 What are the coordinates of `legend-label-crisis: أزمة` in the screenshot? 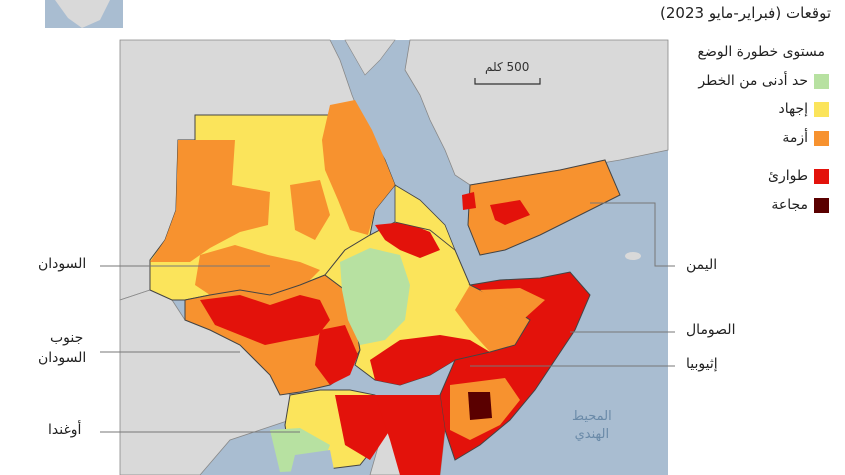 It's located at (795, 138).